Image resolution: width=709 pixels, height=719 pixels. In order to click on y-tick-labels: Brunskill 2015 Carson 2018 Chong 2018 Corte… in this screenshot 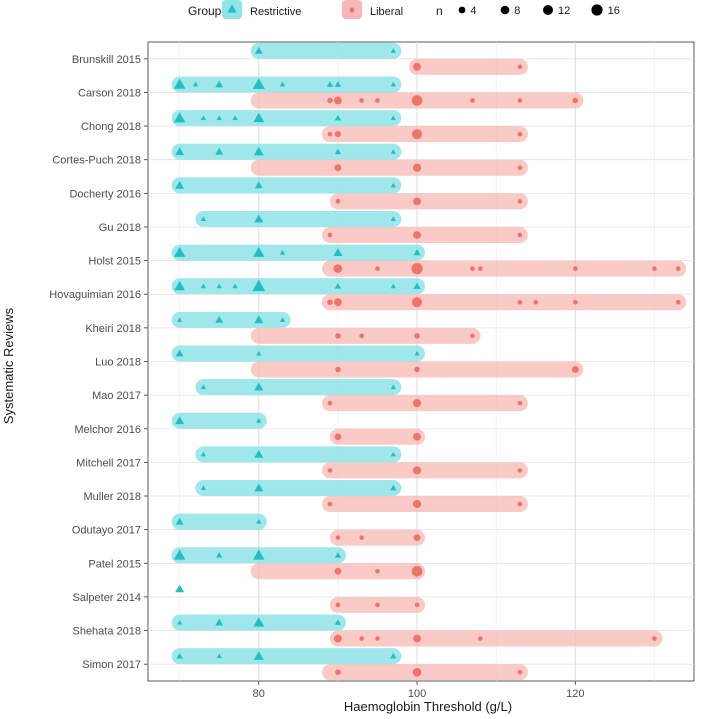, I will do `click(98, 362)`.